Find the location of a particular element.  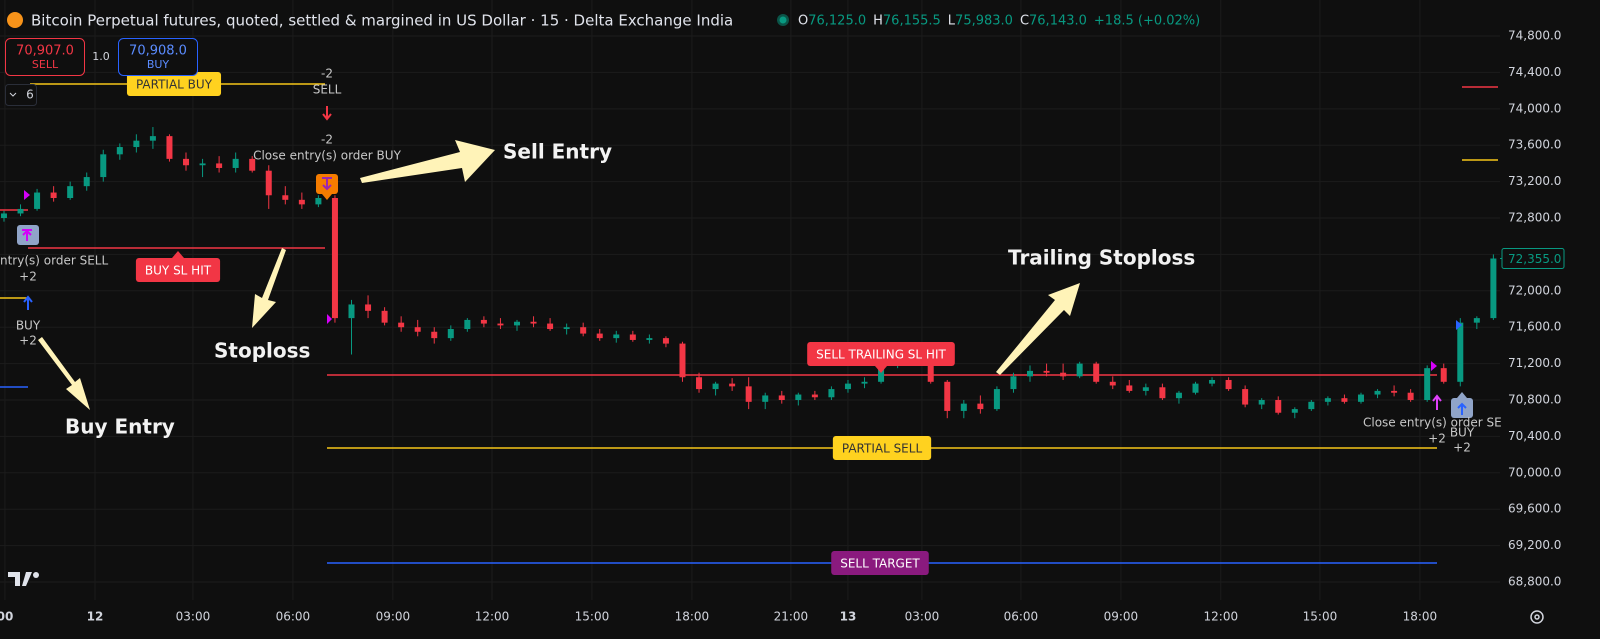

settings-icon is located at coordinates (1537, 617).